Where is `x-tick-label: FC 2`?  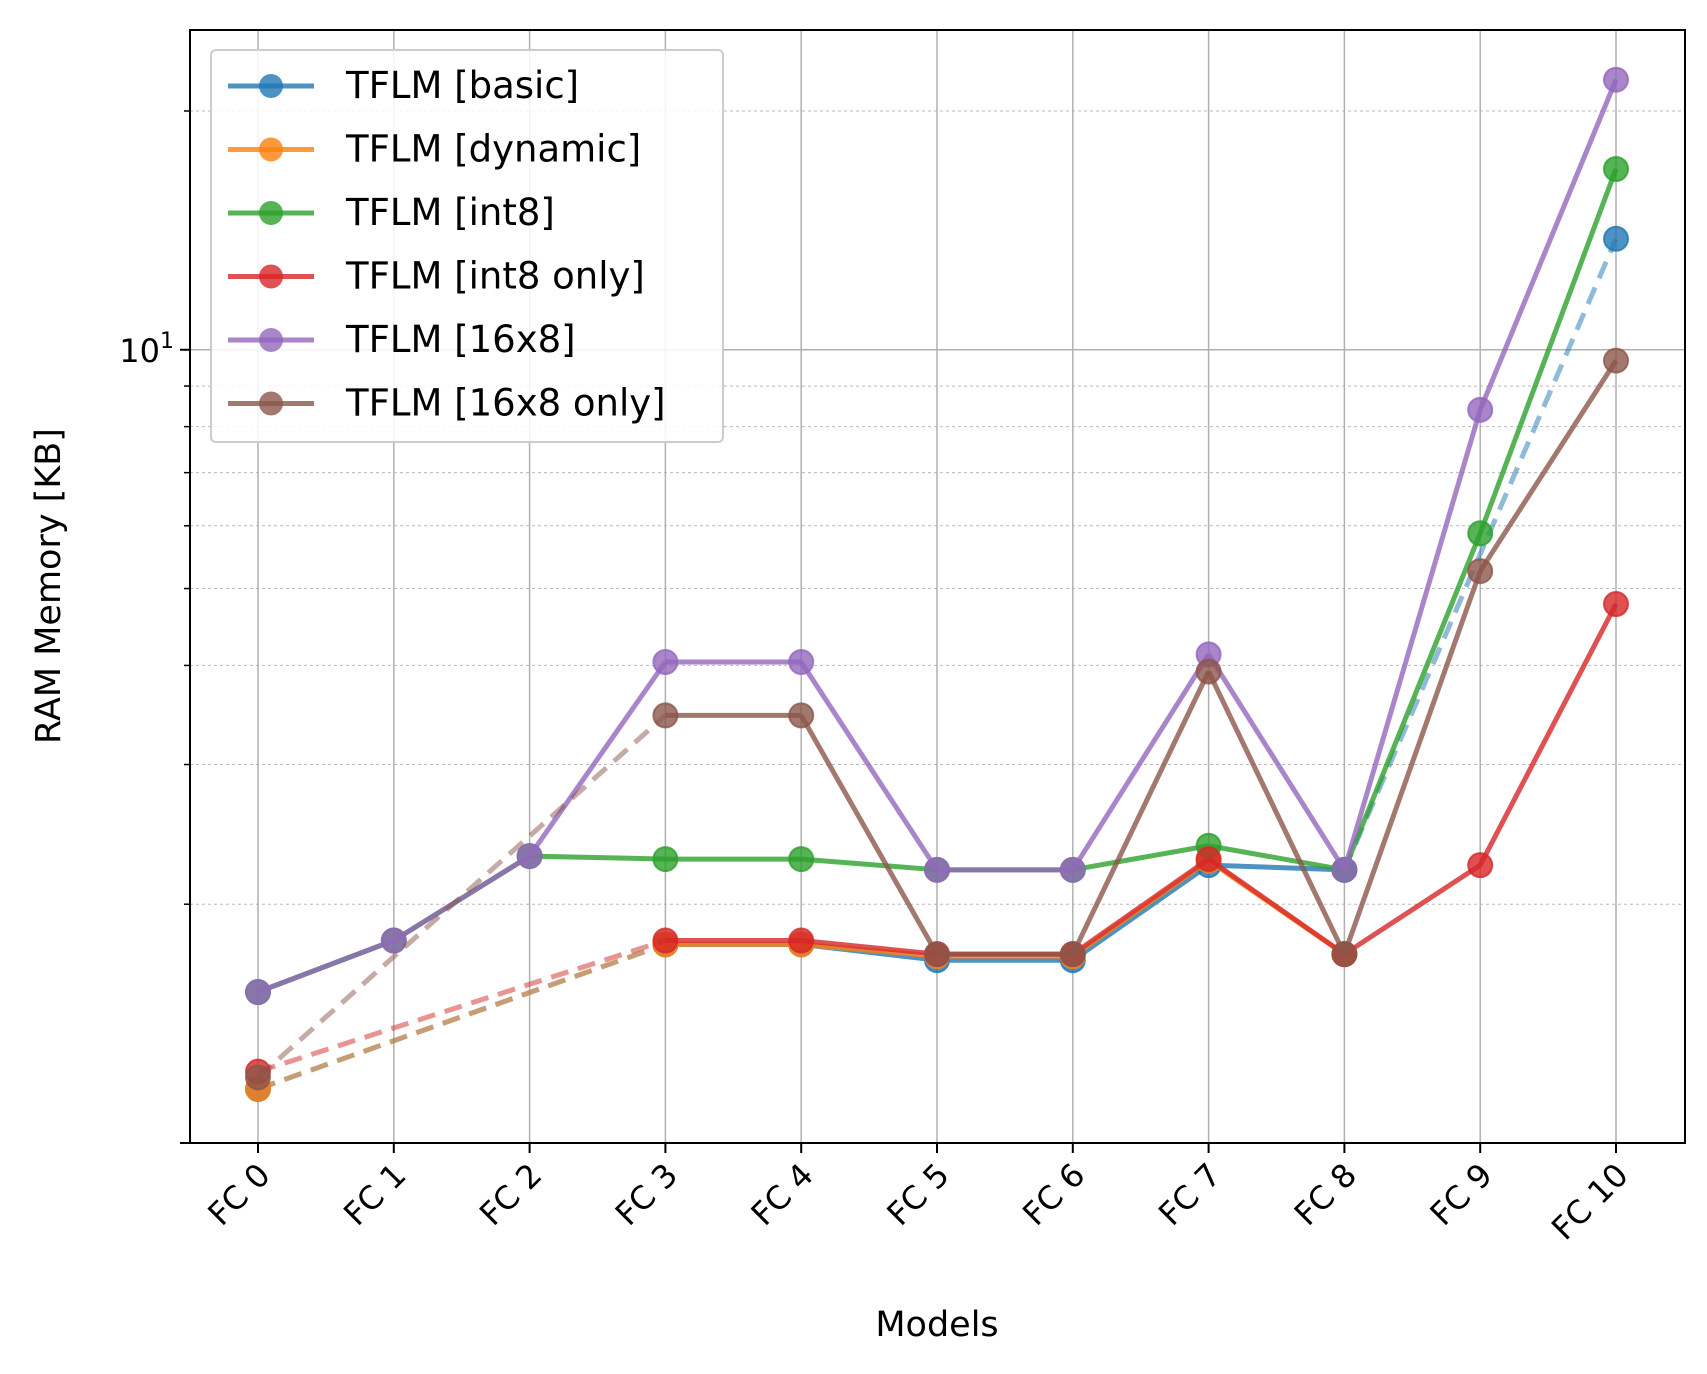
x-tick-label: FC 2 is located at coordinates (510, 1194).